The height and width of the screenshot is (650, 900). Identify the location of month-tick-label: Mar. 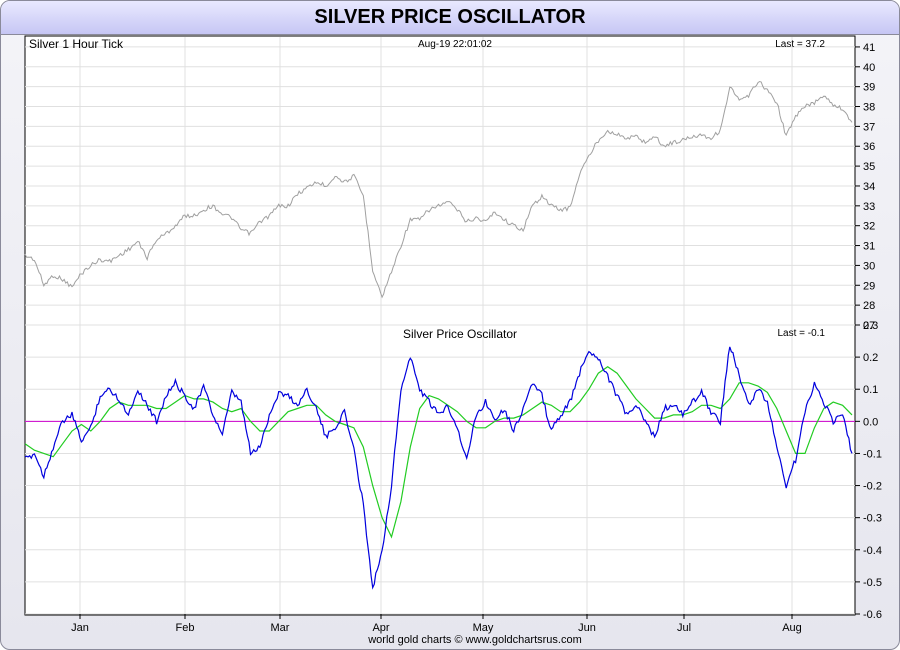
(280, 628).